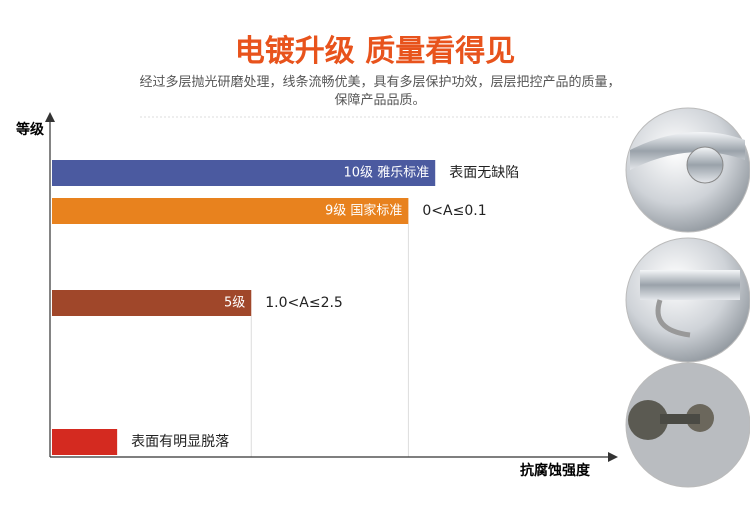  I want to click on product-photos, so click(687, 297).